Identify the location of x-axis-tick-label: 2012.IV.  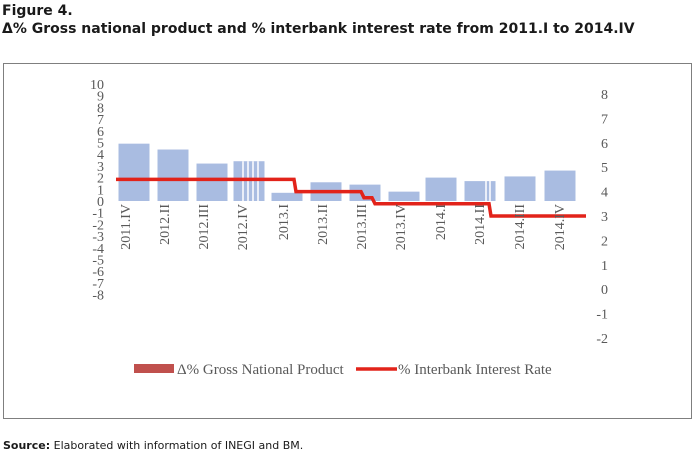
(243, 227).